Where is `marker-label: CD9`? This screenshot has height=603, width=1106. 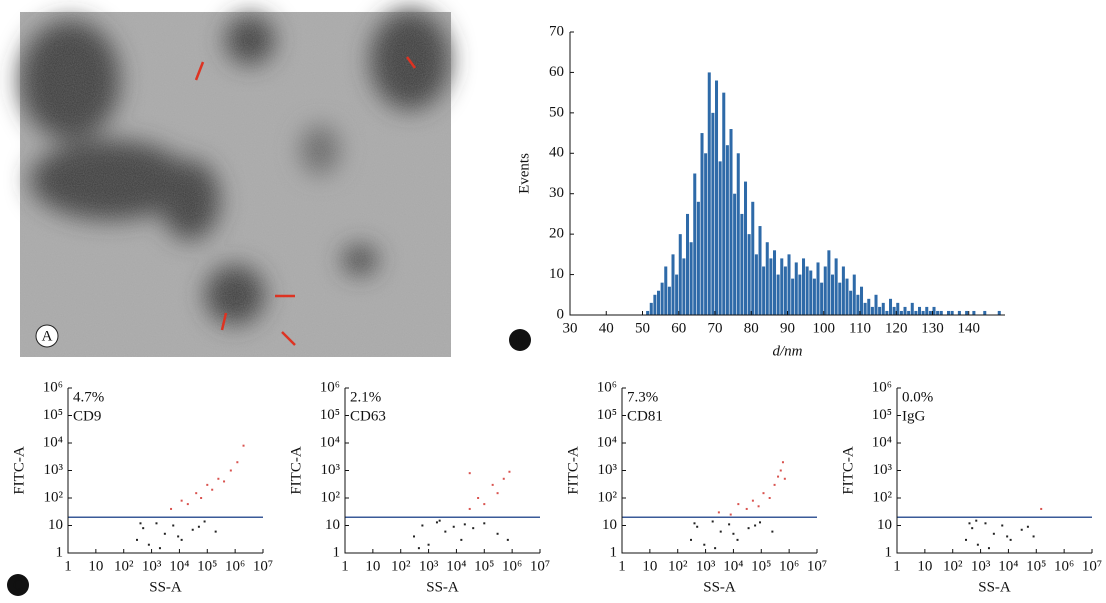 marker-label: CD9 is located at coordinates (87, 416).